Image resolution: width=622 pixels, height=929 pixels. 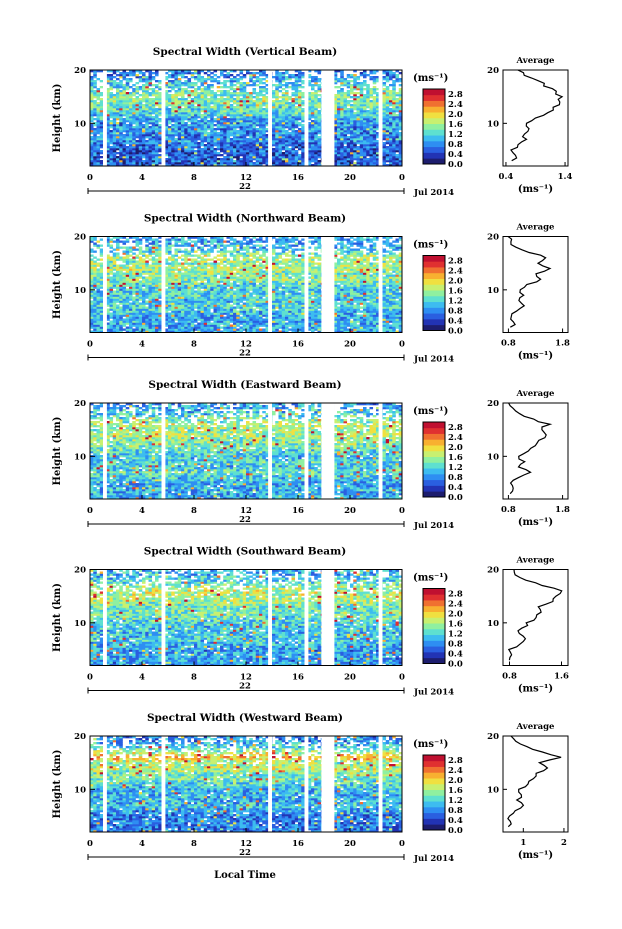 What do you see at coordinates (245, 875) in the screenshot?
I see `local-time-label: Local Time` at bounding box center [245, 875].